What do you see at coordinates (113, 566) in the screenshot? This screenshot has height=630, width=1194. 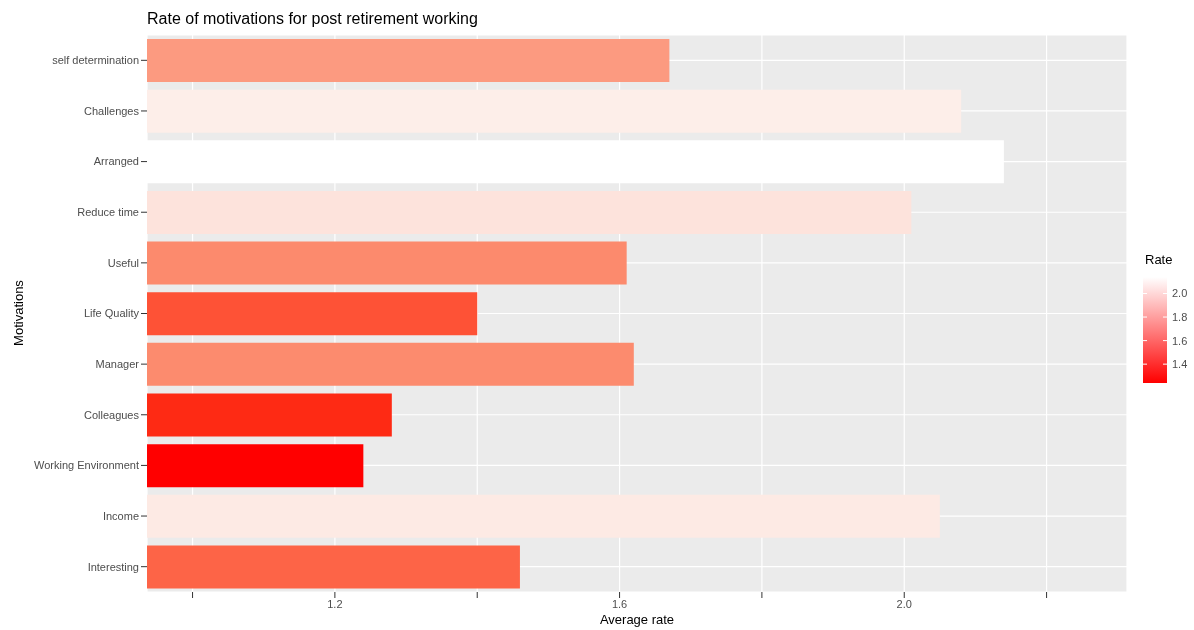 I see `y-tick-label: Interesting` at bounding box center [113, 566].